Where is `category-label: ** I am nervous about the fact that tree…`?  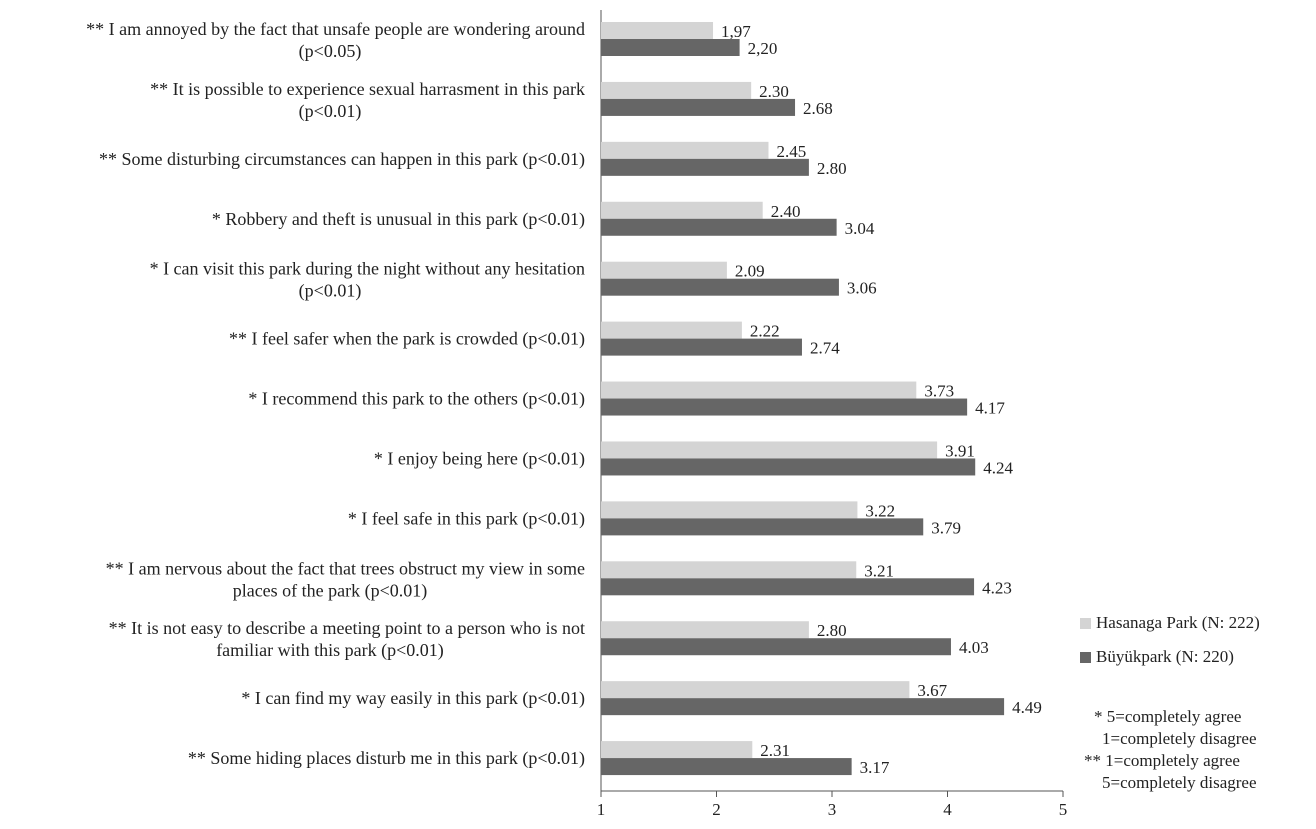 category-label: ** I am nervous about the fact that tree… is located at coordinates (345, 568).